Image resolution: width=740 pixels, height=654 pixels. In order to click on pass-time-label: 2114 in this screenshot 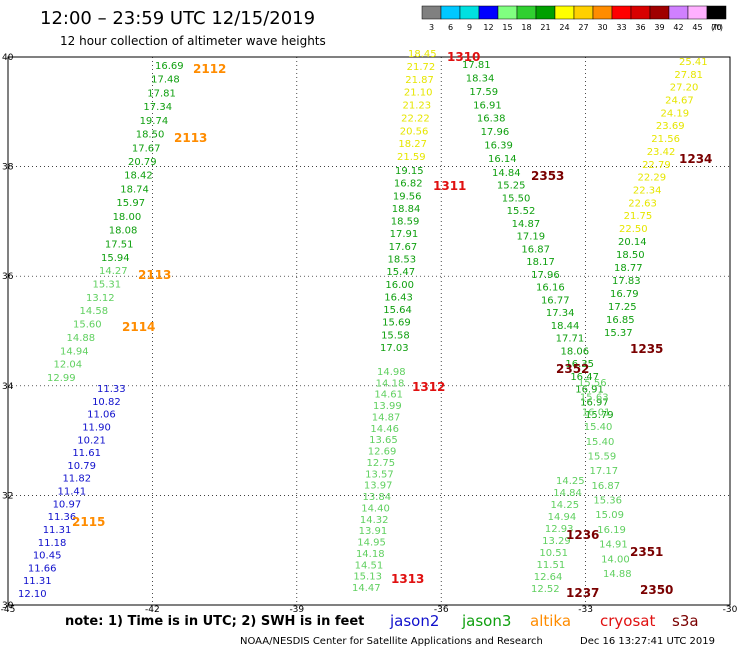, I will do `click(138, 327)`.